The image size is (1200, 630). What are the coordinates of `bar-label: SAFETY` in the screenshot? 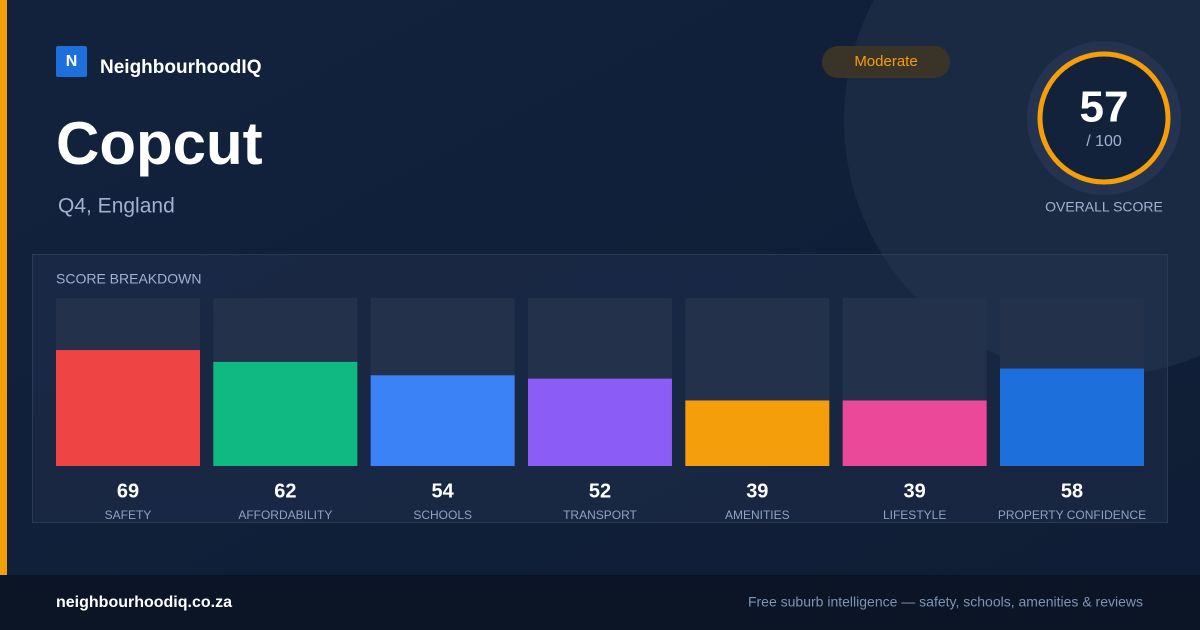 It's located at (128, 515).